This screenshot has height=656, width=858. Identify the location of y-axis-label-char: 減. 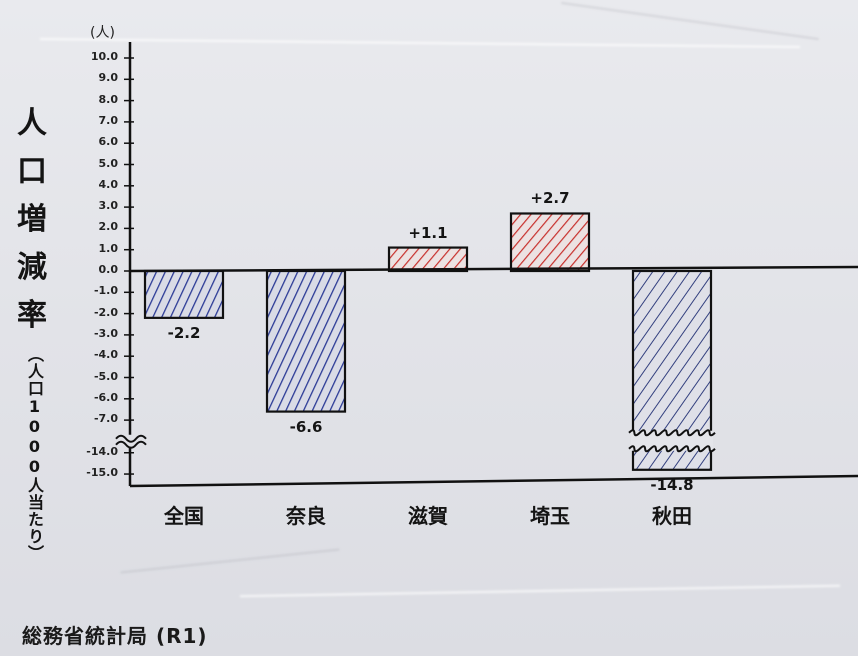
(32, 267).